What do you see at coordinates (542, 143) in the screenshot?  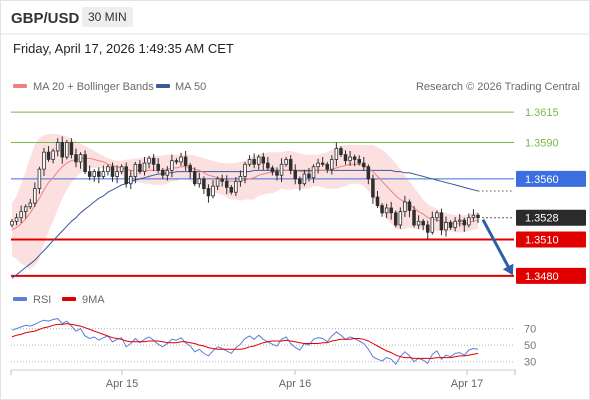 I see `level-label-1-3590: 1.3590` at bounding box center [542, 143].